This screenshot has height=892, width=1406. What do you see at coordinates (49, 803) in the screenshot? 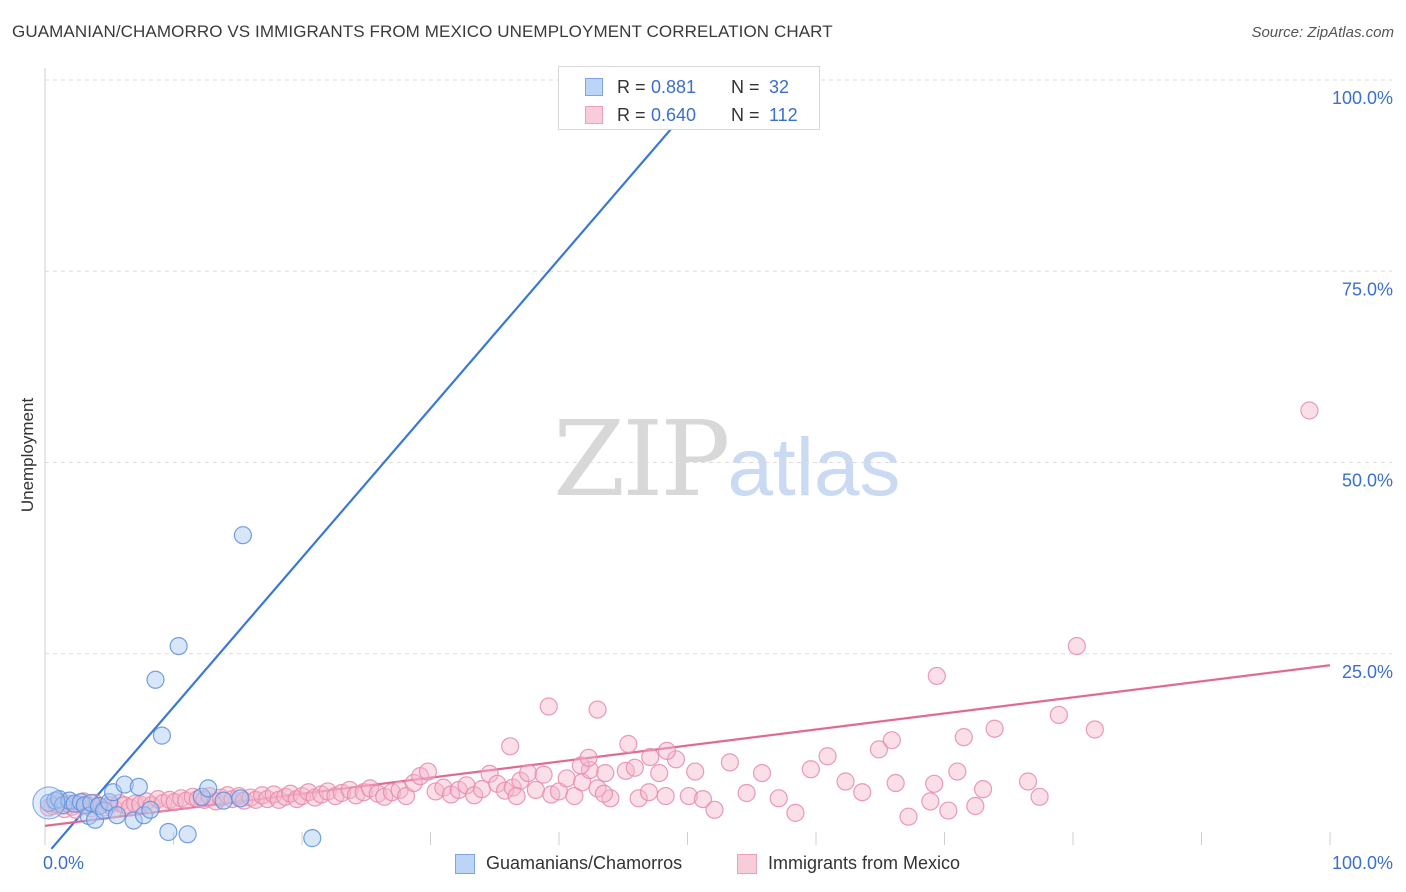
I see `point-guamanian-cluster` at bounding box center [49, 803].